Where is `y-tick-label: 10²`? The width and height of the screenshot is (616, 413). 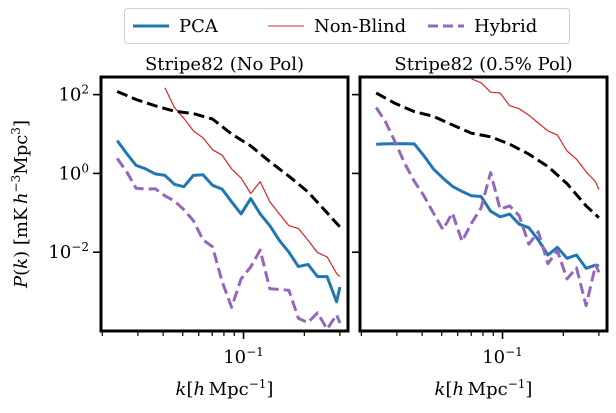
y-tick-label: 10² is located at coordinates (73, 94).